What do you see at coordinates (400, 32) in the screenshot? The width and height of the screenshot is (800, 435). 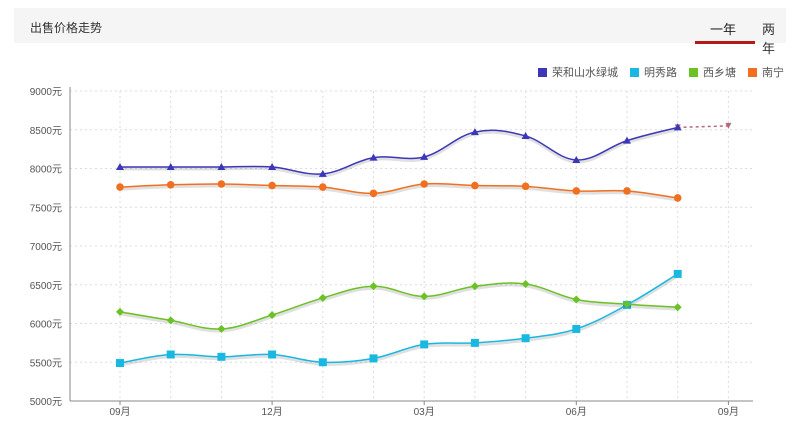 I see `chart-header: 出售价格走势 一年 两年` at bounding box center [400, 32].